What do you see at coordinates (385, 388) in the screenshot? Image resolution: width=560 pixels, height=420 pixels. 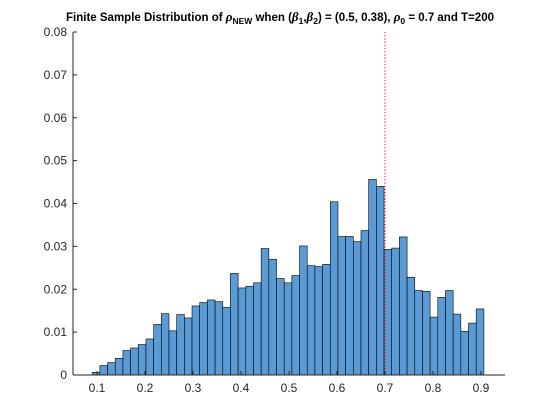 I see `x-tick-label: 0.7` at bounding box center [385, 388].